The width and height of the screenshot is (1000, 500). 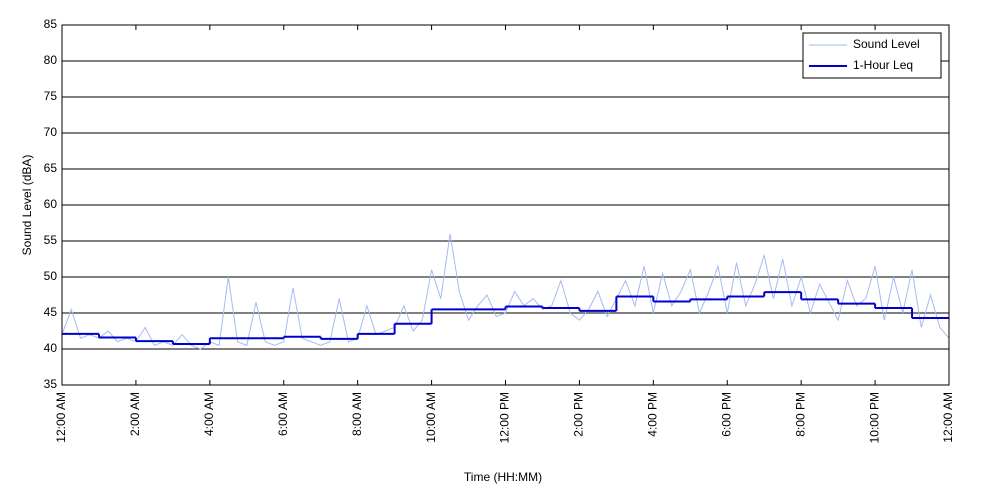 What do you see at coordinates (653, 414) in the screenshot?
I see `x-tick-label: 4:00 PM` at bounding box center [653, 414].